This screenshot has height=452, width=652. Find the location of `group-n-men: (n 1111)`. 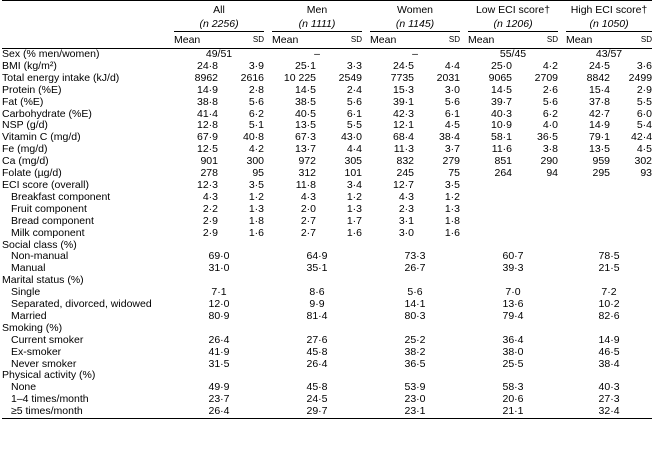

group-n-men: (n 1111) is located at coordinates (317, 24).